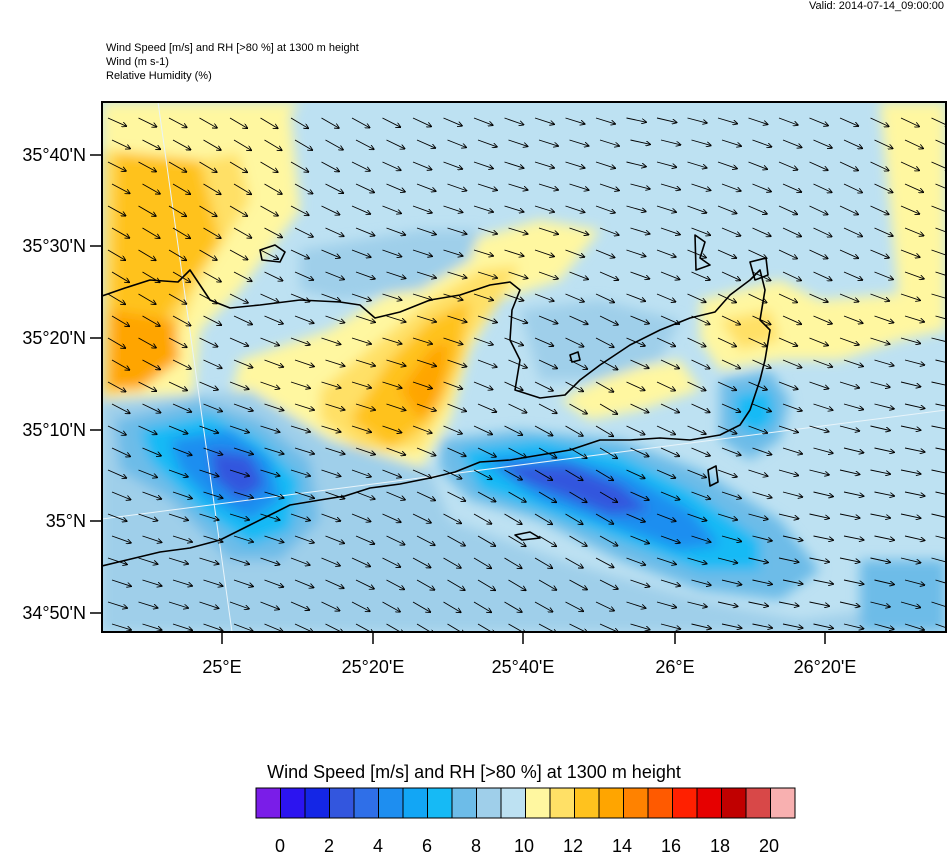  Describe the element at coordinates (373, 667) in the screenshot. I see `lon-label: 25°20'E` at that location.